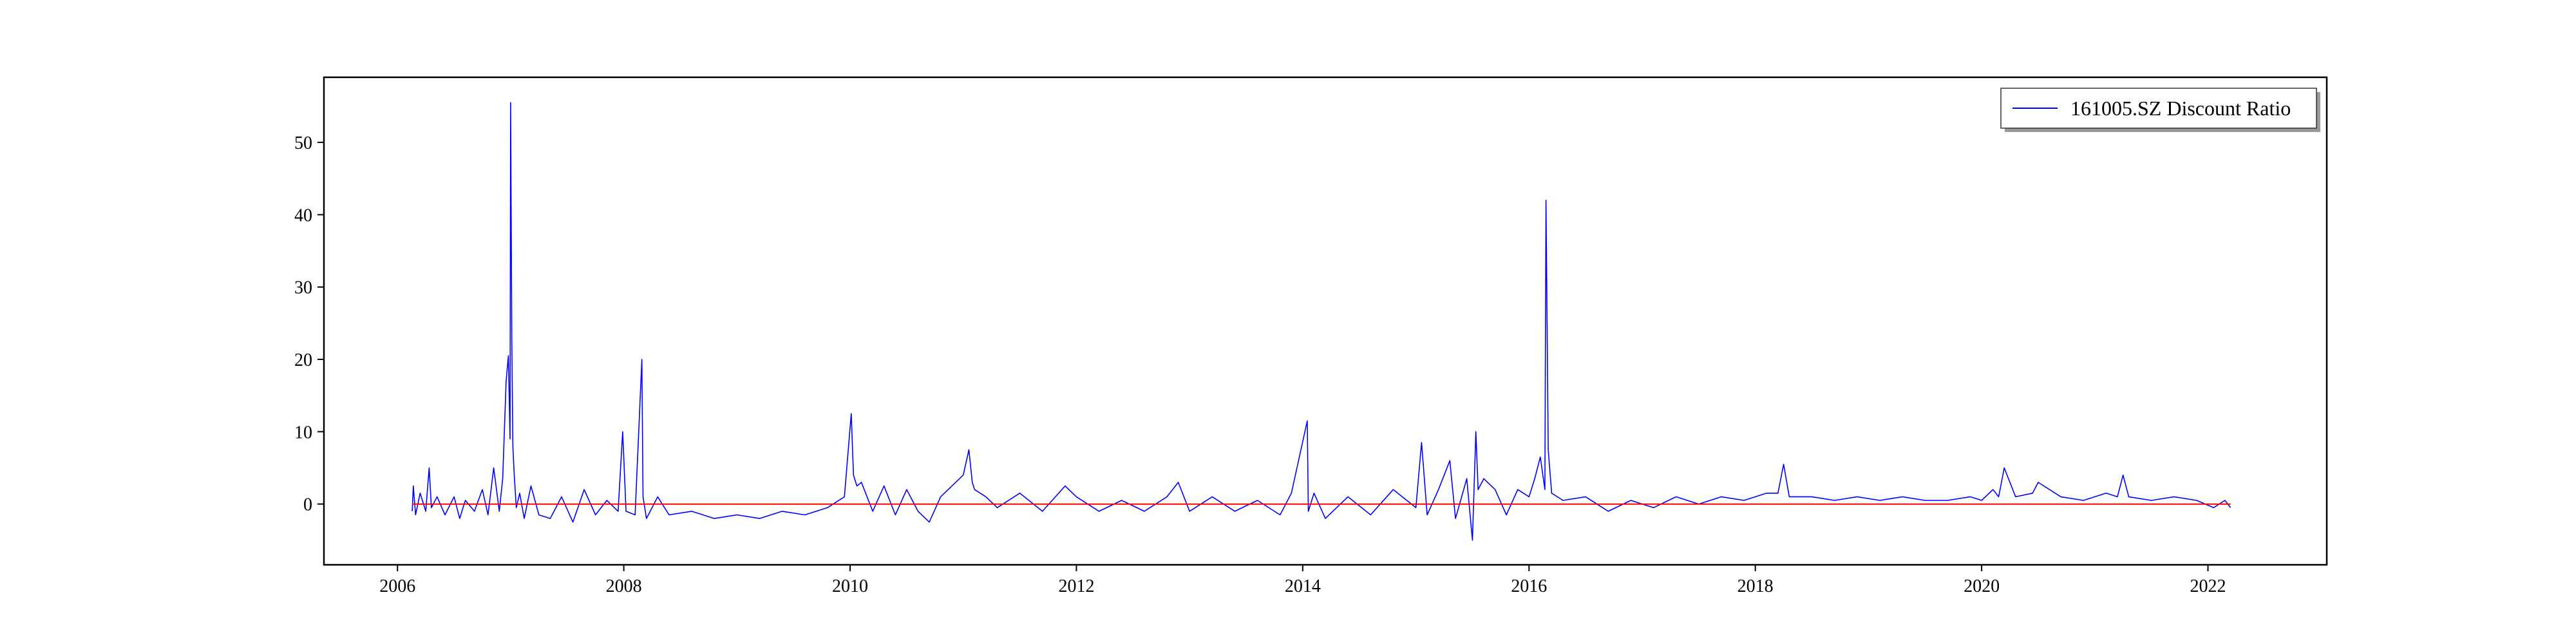  What do you see at coordinates (1076, 586) in the screenshot?
I see `x-tick-label: 2012` at bounding box center [1076, 586].